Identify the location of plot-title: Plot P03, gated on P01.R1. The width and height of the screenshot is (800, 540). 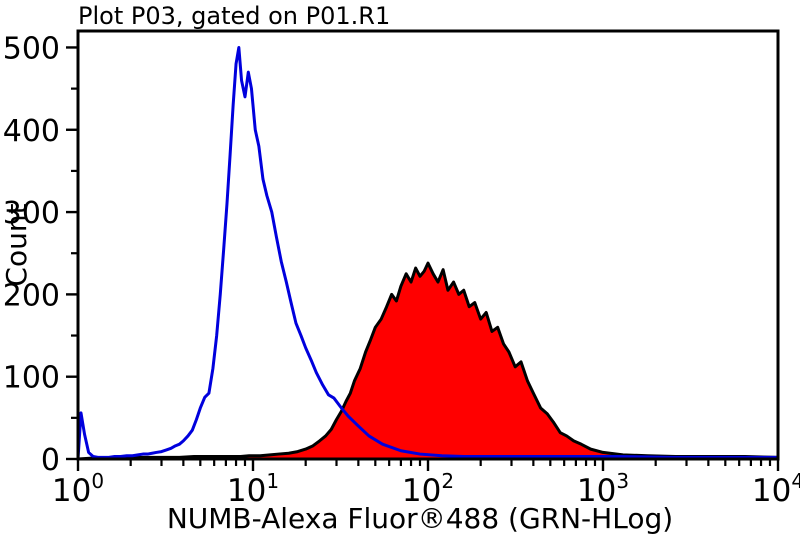
(234, 16).